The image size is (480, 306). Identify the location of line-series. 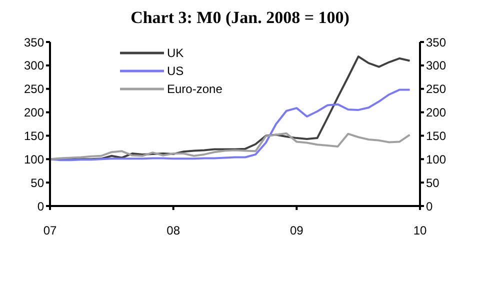
(230, 146).